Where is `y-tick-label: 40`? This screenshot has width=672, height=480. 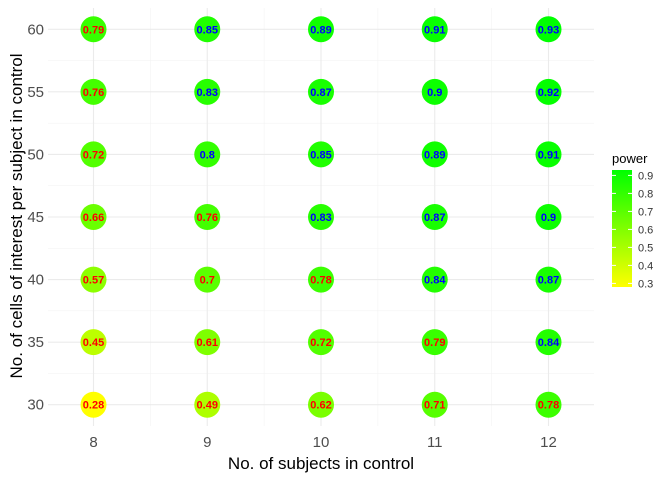 y-tick-label: 40 is located at coordinates (35, 280).